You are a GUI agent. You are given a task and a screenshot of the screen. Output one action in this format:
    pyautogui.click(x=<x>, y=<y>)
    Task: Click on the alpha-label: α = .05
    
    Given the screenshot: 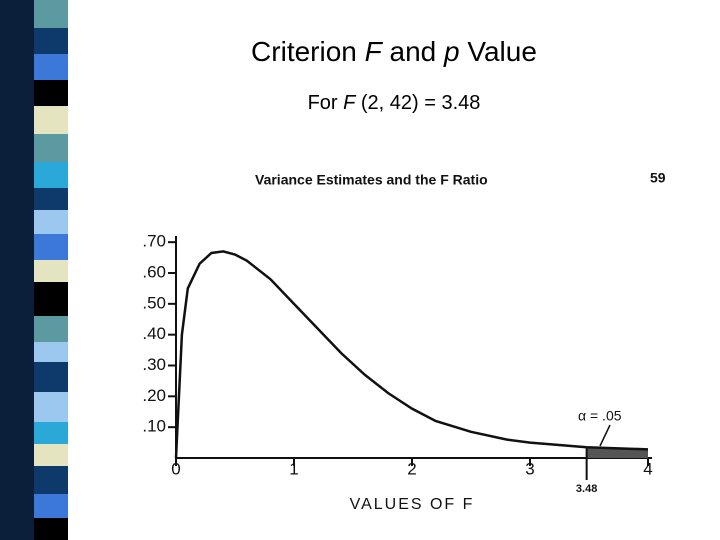 What is the action you would take?
    pyautogui.click(x=600, y=416)
    